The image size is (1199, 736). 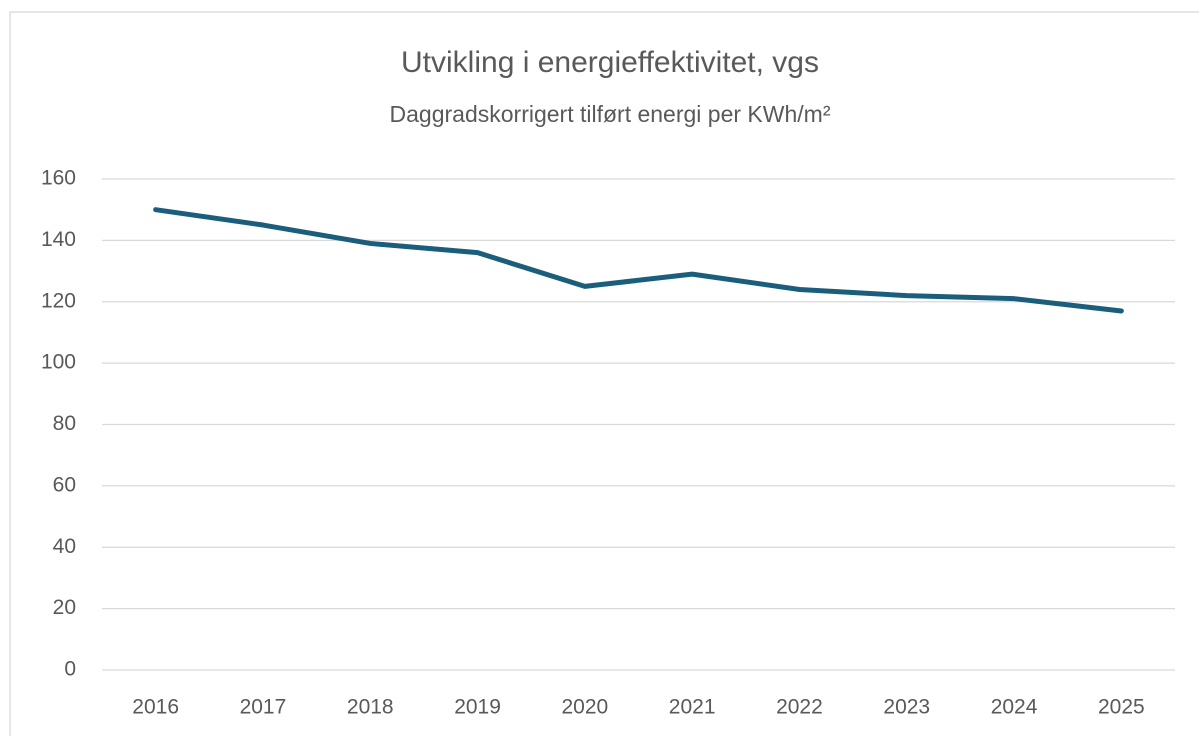 I want to click on data-line, so click(x=638, y=260).